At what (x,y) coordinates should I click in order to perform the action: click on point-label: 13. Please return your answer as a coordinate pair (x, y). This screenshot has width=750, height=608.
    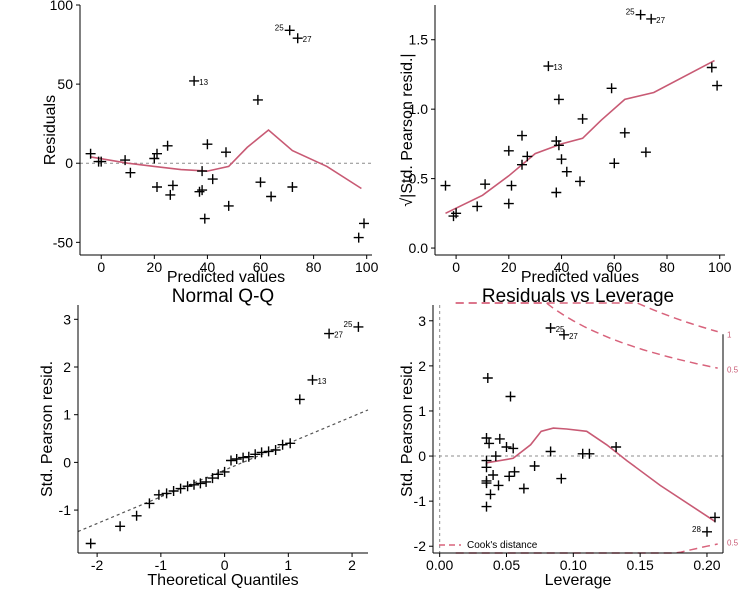
    Looking at the image, I should click on (557, 67).